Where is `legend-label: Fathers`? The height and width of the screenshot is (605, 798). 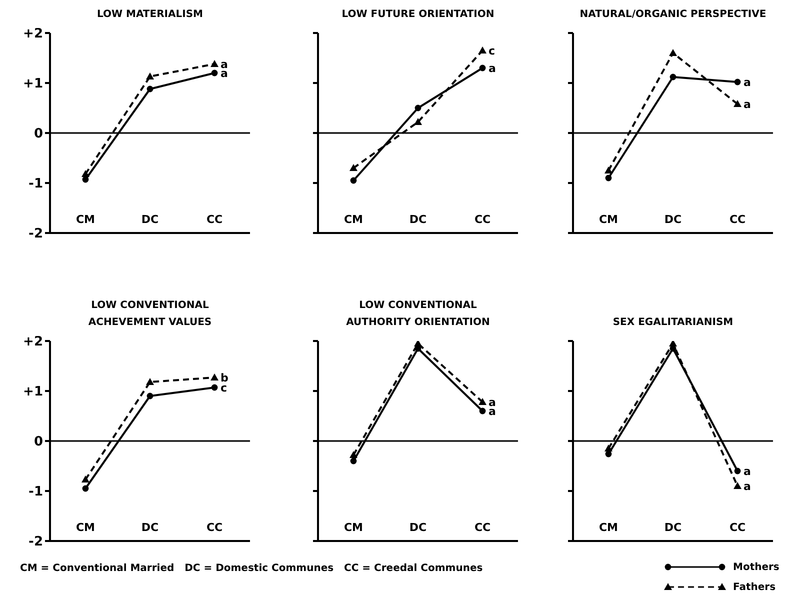 legend-label: Fathers is located at coordinates (754, 587).